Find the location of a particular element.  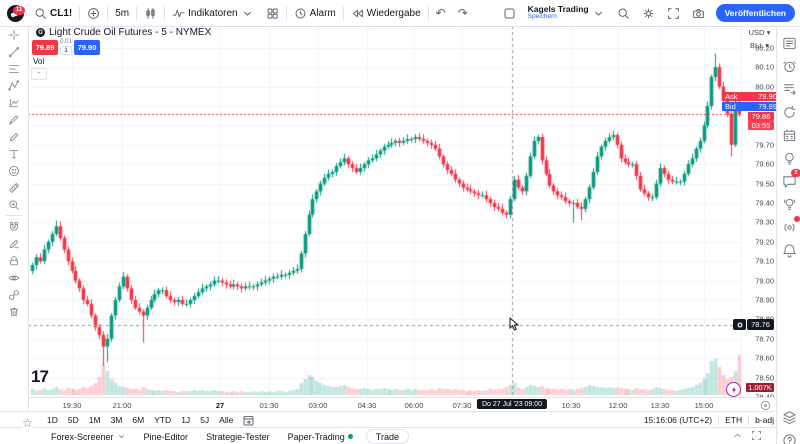

crosshair-tool-icon is located at coordinates (14, 34).